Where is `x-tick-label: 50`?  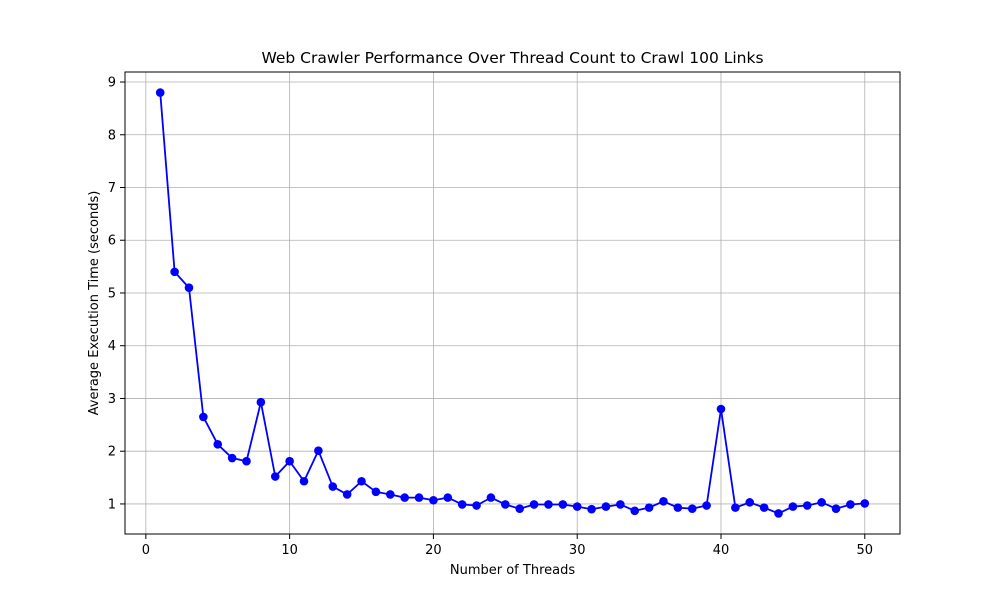
x-tick-label: 50 is located at coordinates (864, 550).